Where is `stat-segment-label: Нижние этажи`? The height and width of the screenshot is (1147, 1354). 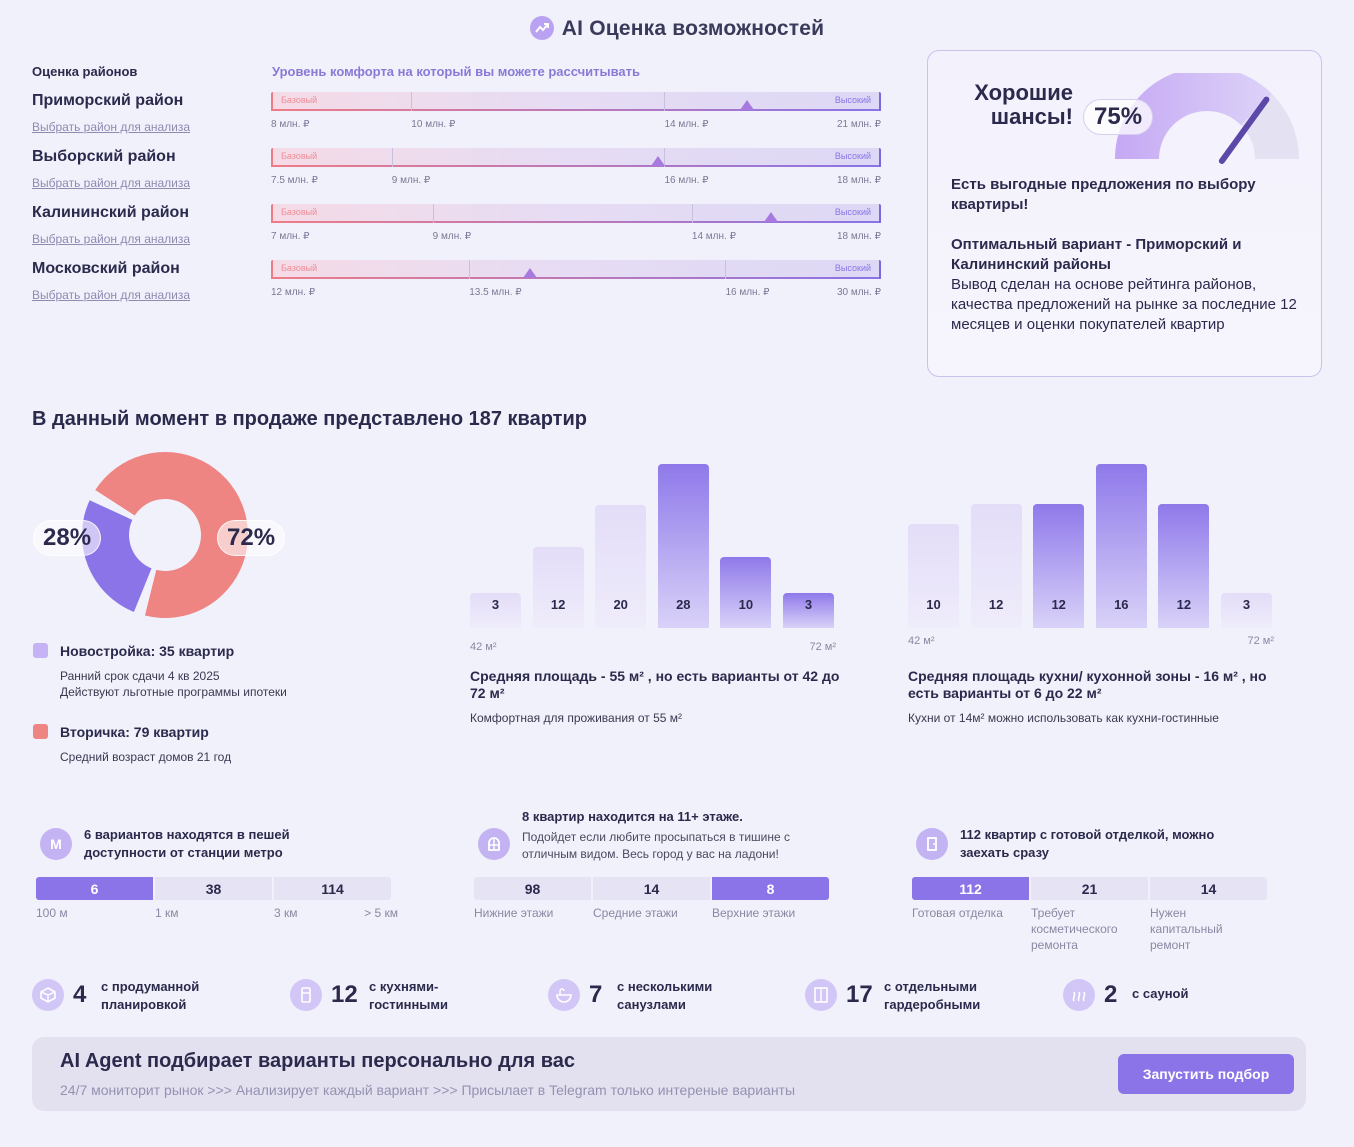 stat-segment-label: Нижние этажи is located at coordinates (514, 913).